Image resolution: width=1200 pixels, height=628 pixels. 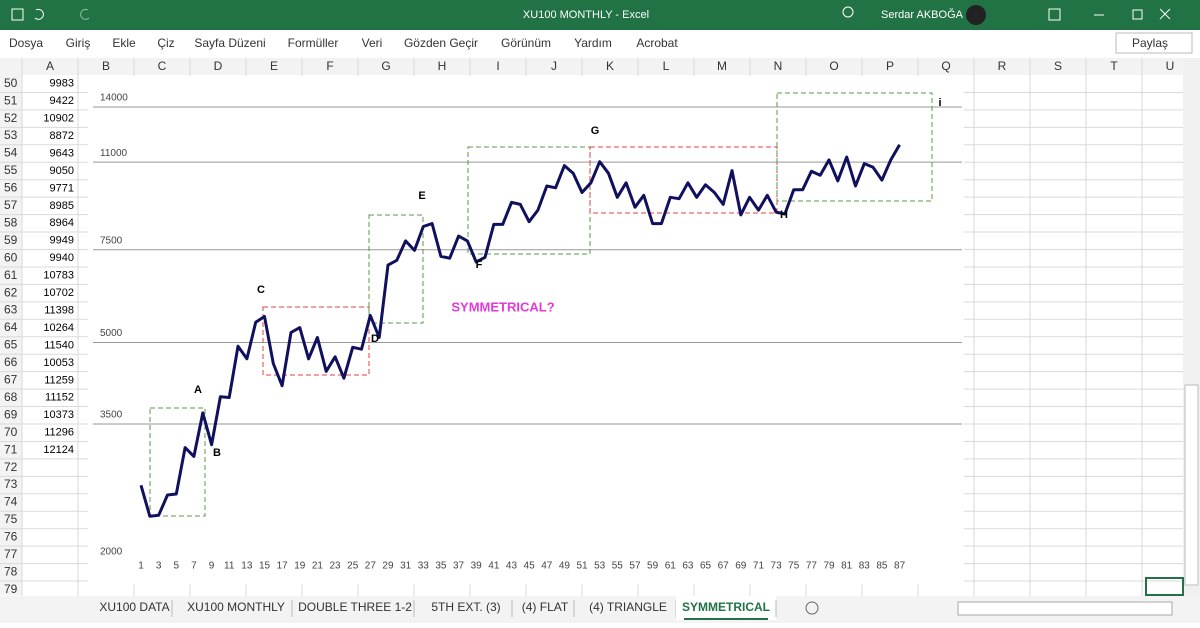 I want to click on column-header: E, so click(x=274, y=66).